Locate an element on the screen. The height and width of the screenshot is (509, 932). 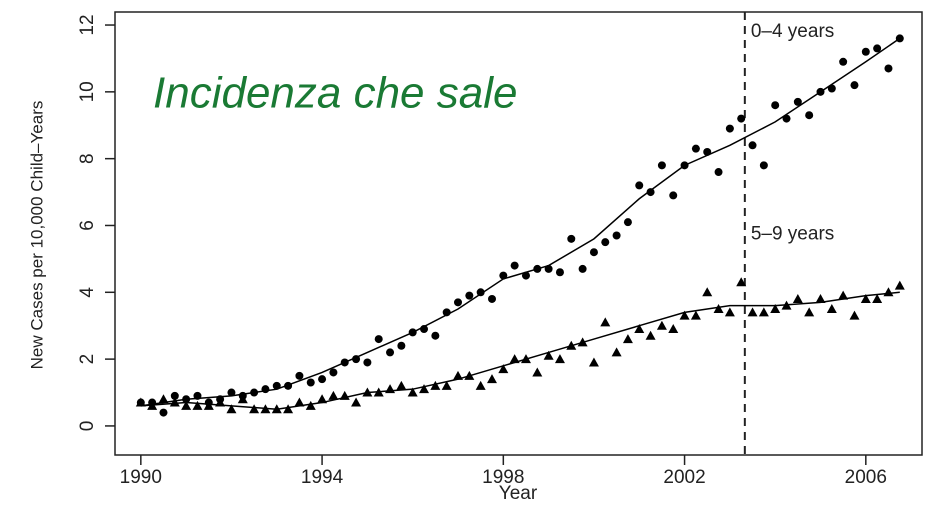
y-tick-label: 6 is located at coordinates (87, 225).